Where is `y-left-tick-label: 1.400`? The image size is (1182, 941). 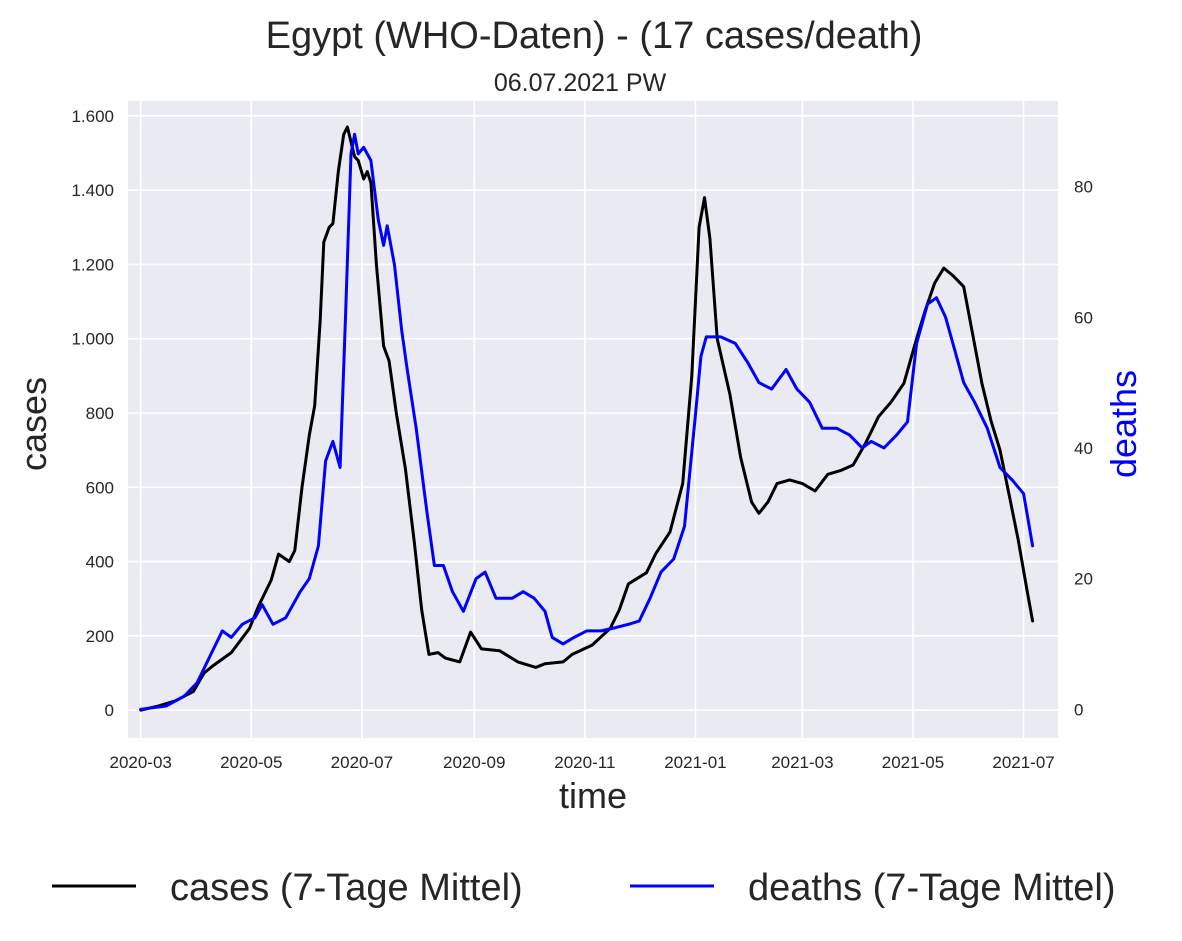
y-left-tick-label: 1.400 is located at coordinates (92, 190).